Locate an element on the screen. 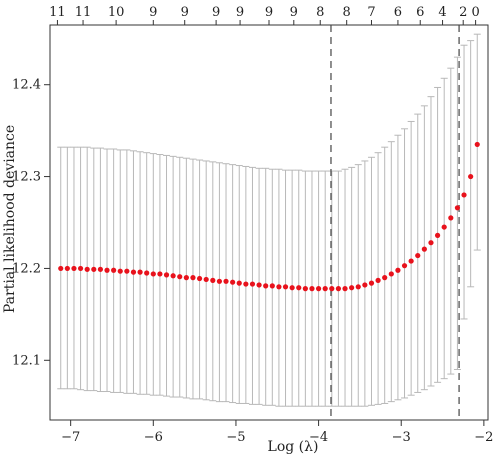 The image size is (500, 463). x-tick-label: −2 is located at coordinates (483, 437).